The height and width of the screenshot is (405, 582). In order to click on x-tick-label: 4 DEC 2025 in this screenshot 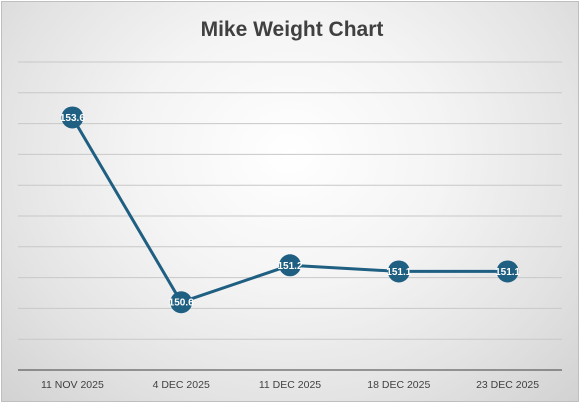, I will do `click(181, 385)`.